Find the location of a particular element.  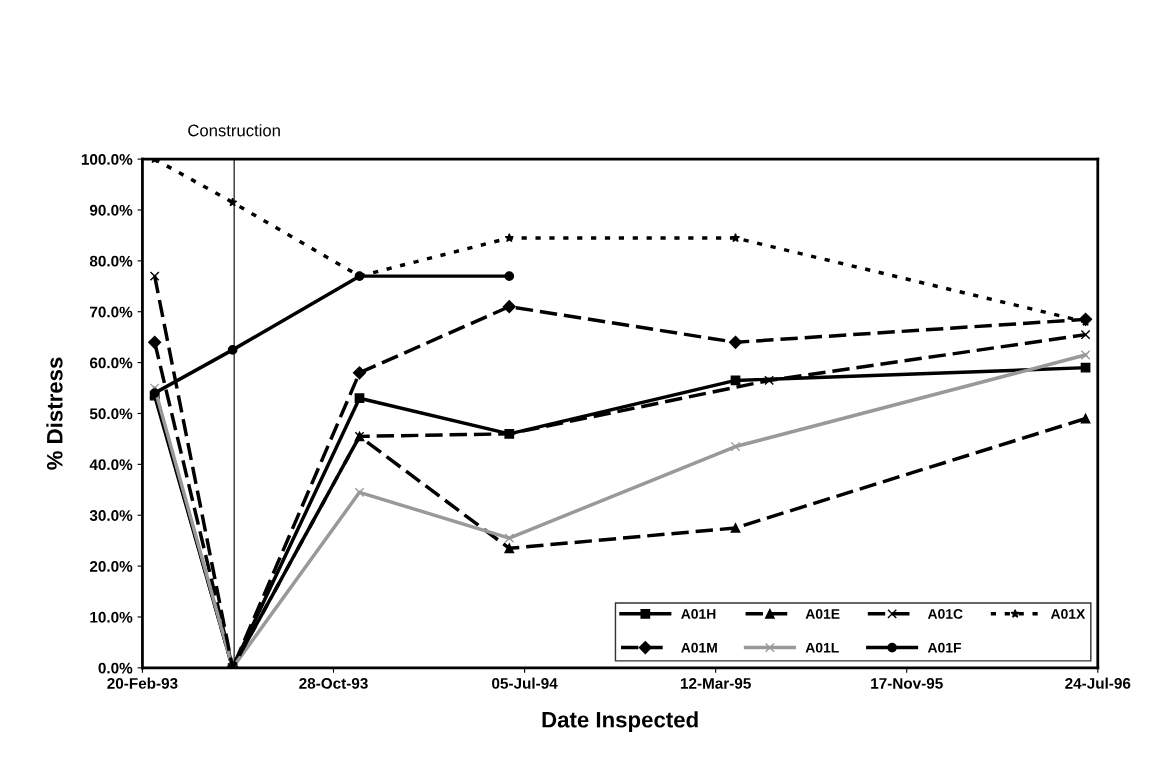

x-tick-label: 20-Feb-93 is located at coordinates (142, 683).